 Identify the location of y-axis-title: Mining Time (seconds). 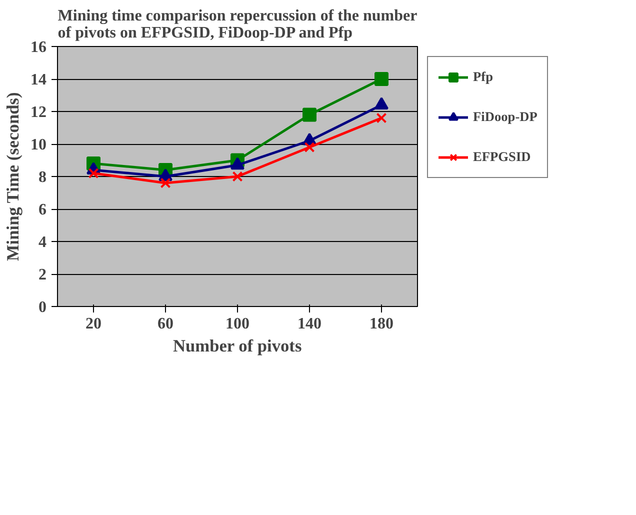
(13, 177).